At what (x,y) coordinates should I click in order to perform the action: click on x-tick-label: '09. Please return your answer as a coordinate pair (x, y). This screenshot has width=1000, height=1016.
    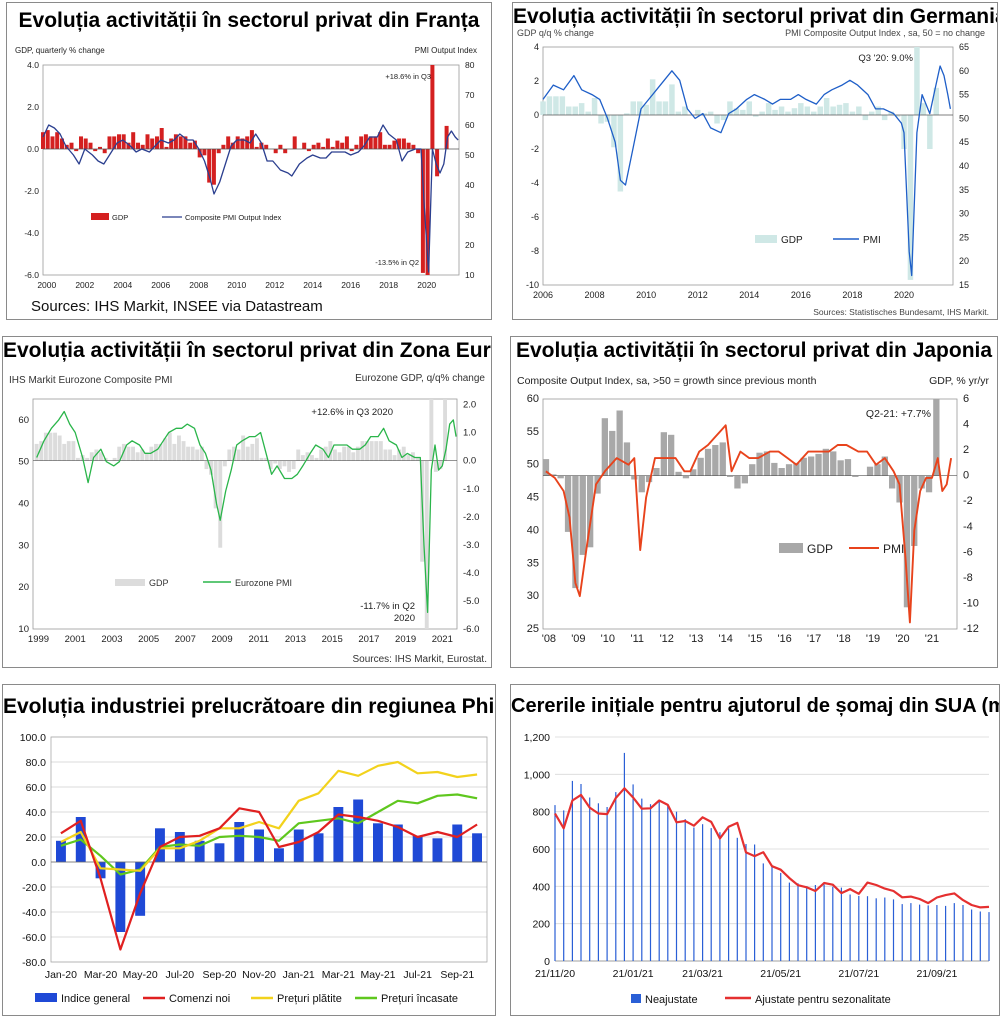
    Looking at the image, I should click on (578, 639).